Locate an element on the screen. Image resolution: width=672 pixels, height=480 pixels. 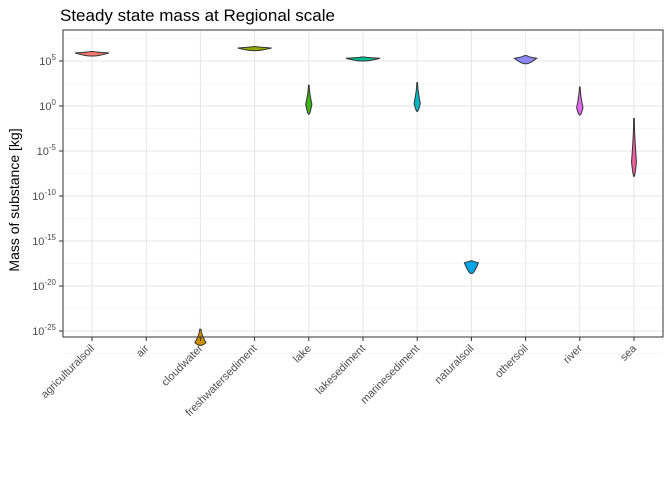
y-tick-label: 10⁻²⁰ is located at coordinates (44, 285).